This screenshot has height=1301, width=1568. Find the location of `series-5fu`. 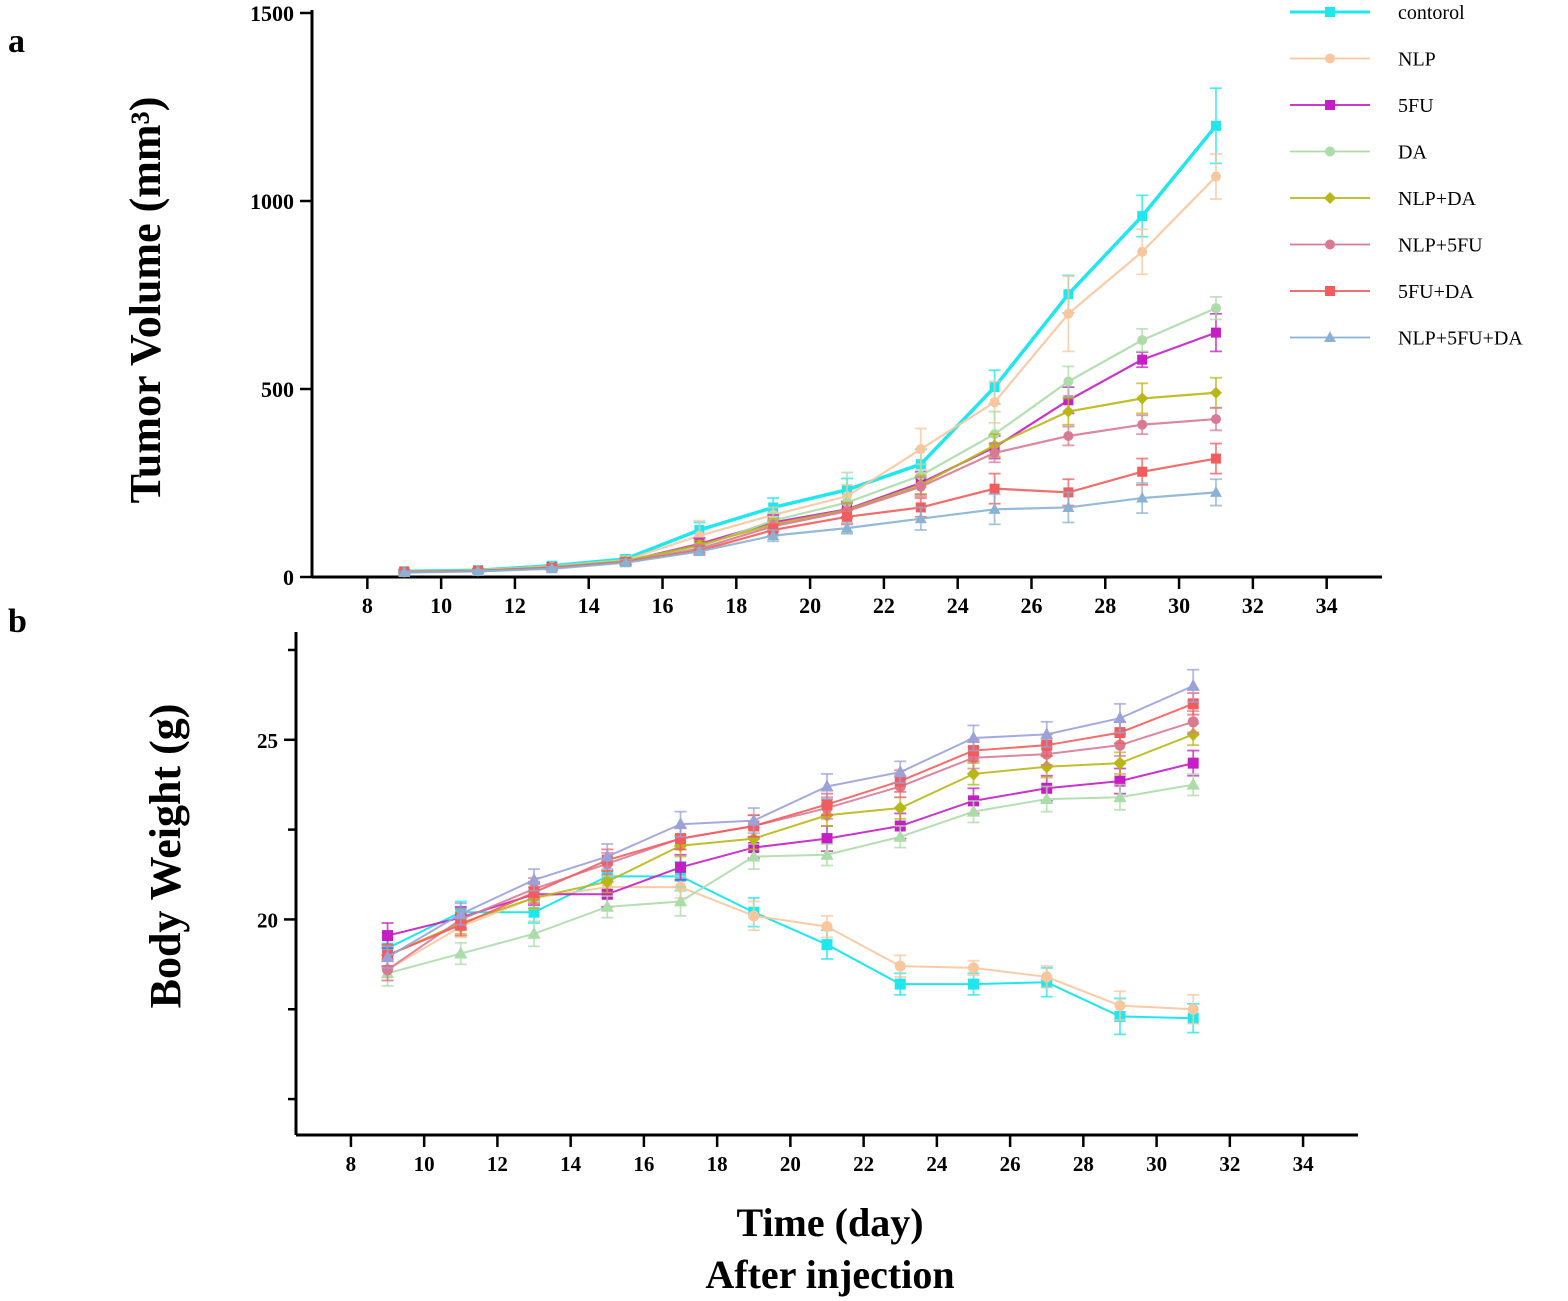

series-5fu is located at coordinates (790, 849).